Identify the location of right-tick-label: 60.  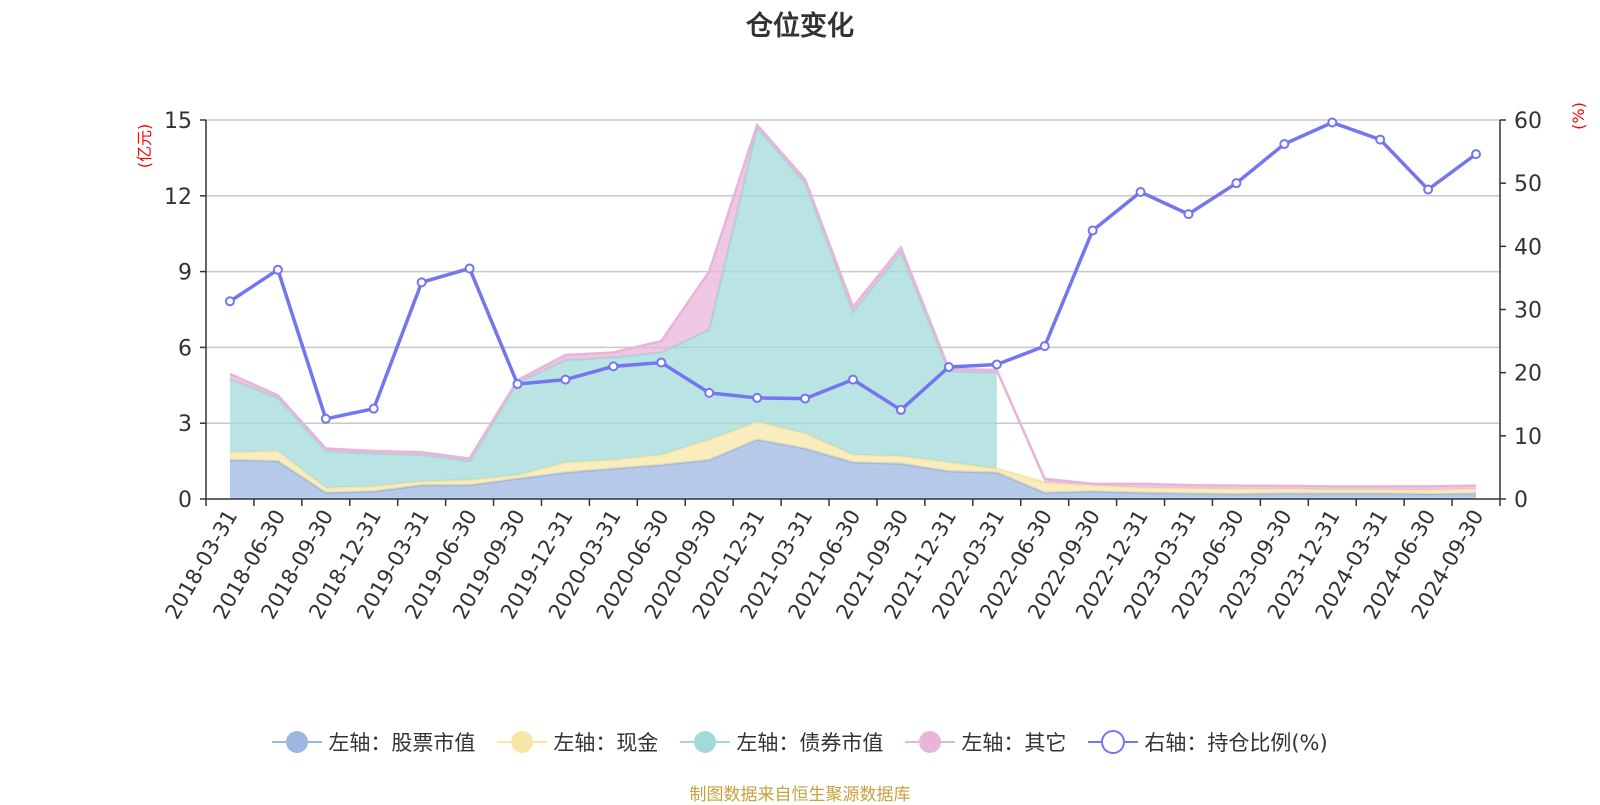
(1528, 121).